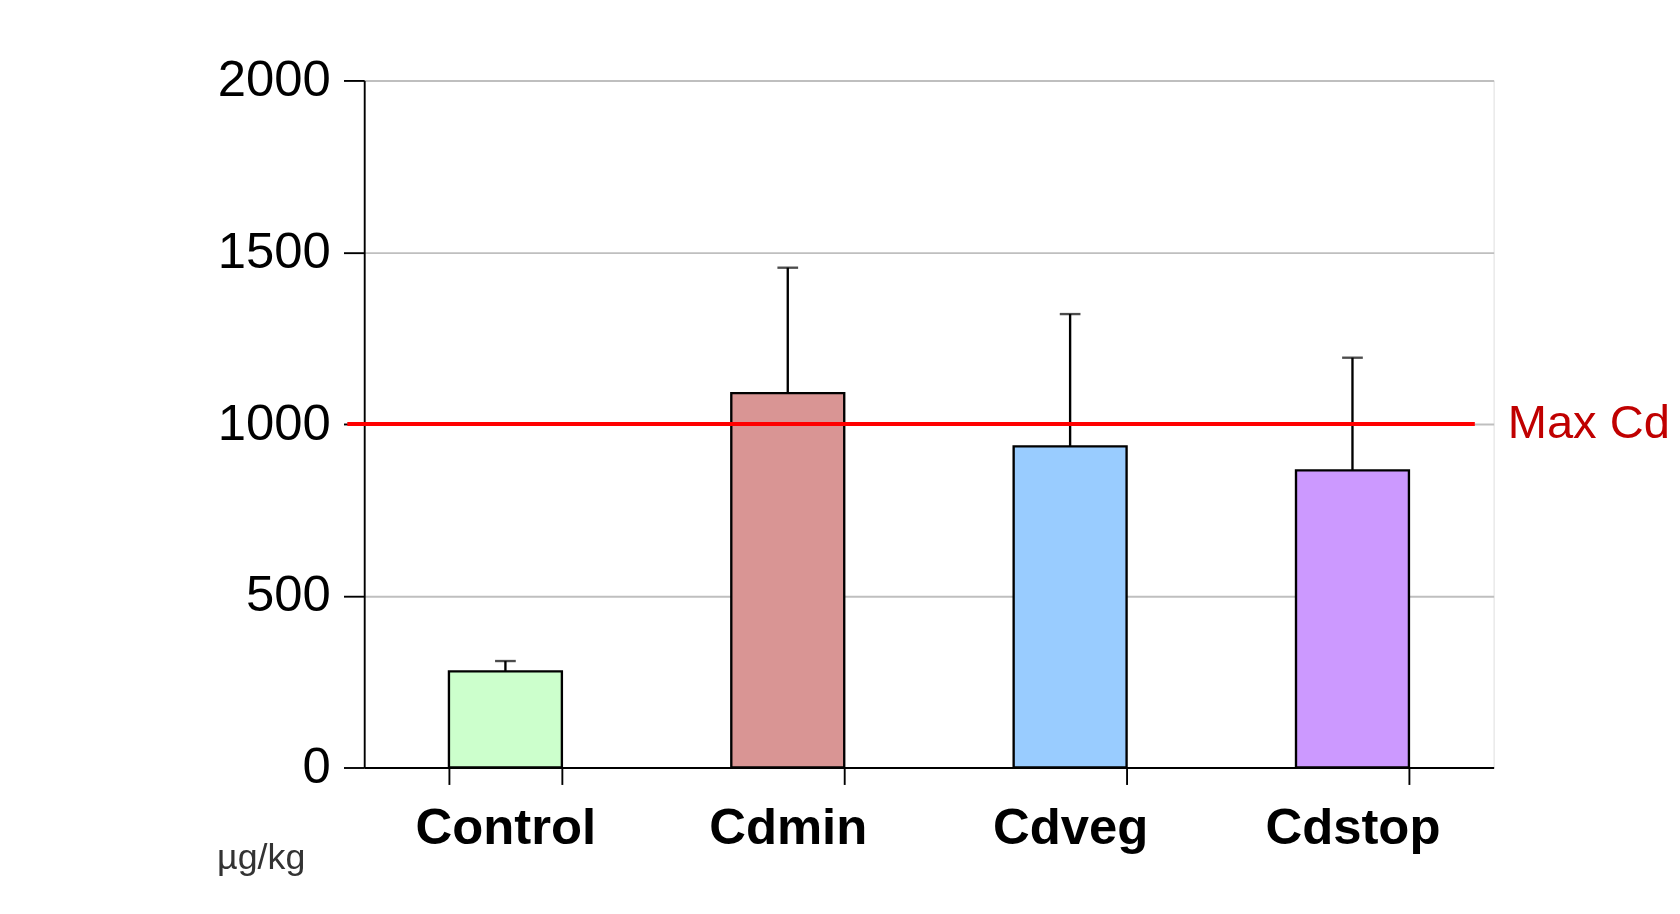 This screenshot has height=914, width=1680. What do you see at coordinates (506, 827) in the screenshot?
I see `x-tick-label: Control` at bounding box center [506, 827].